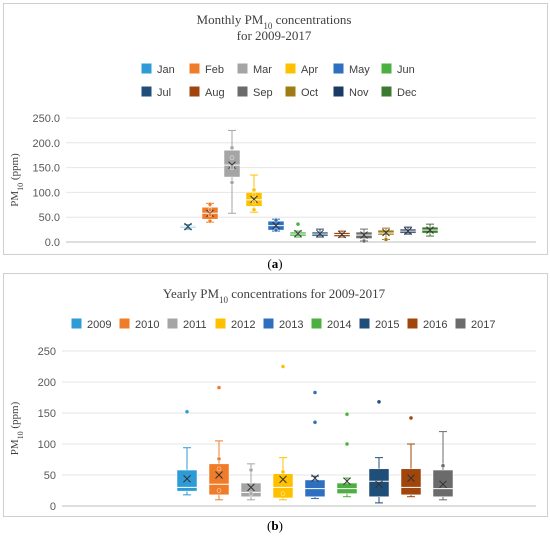  What do you see at coordinates (430, 230) in the screenshot?
I see `box-Dec` at bounding box center [430, 230].